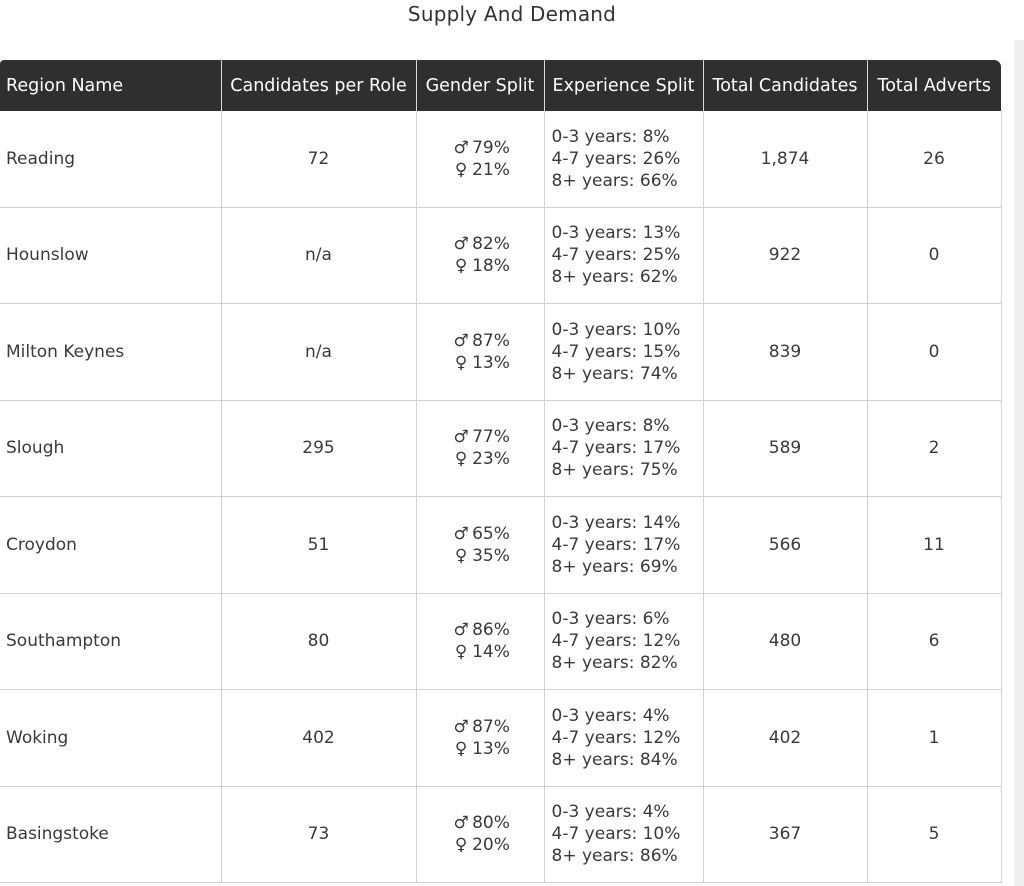 Image resolution: width=1024 pixels, height=886 pixels. Describe the element at coordinates (491, 726) in the screenshot. I see `male-percent: 87%` at that location.